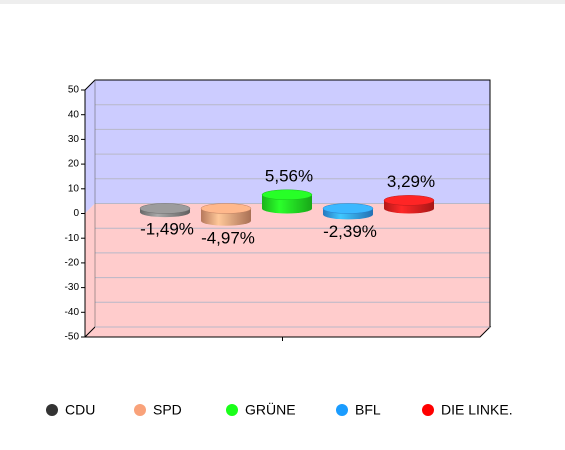  What do you see at coordinates (90, 270) in the screenshot?
I see `side-wall-negative` at bounding box center [90, 270].